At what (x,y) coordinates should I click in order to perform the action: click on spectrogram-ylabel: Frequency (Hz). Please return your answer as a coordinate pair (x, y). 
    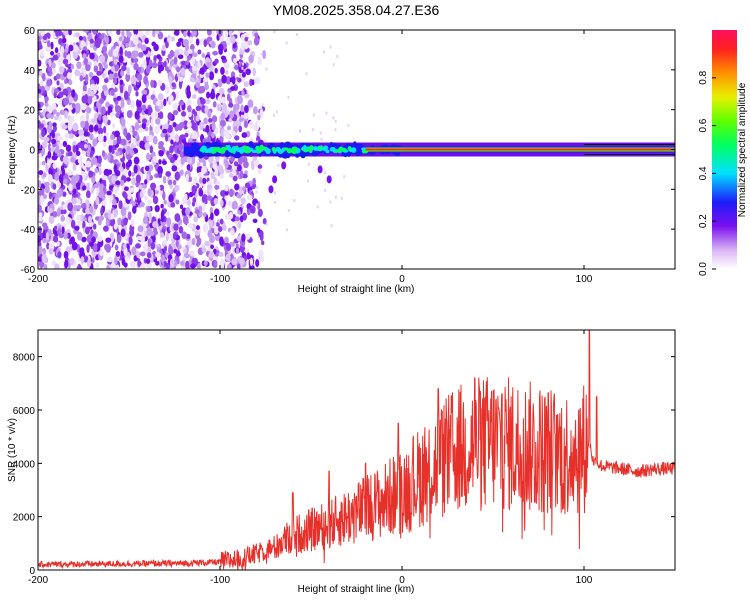
    Looking at the image, I should click on (12, 150).